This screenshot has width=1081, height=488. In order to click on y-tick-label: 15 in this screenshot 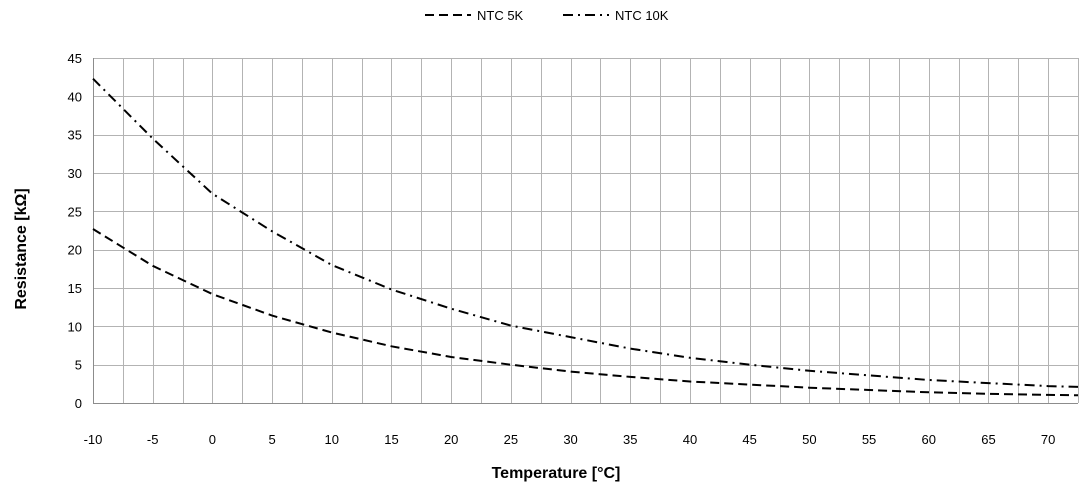, I will do `click(75, 288)`.